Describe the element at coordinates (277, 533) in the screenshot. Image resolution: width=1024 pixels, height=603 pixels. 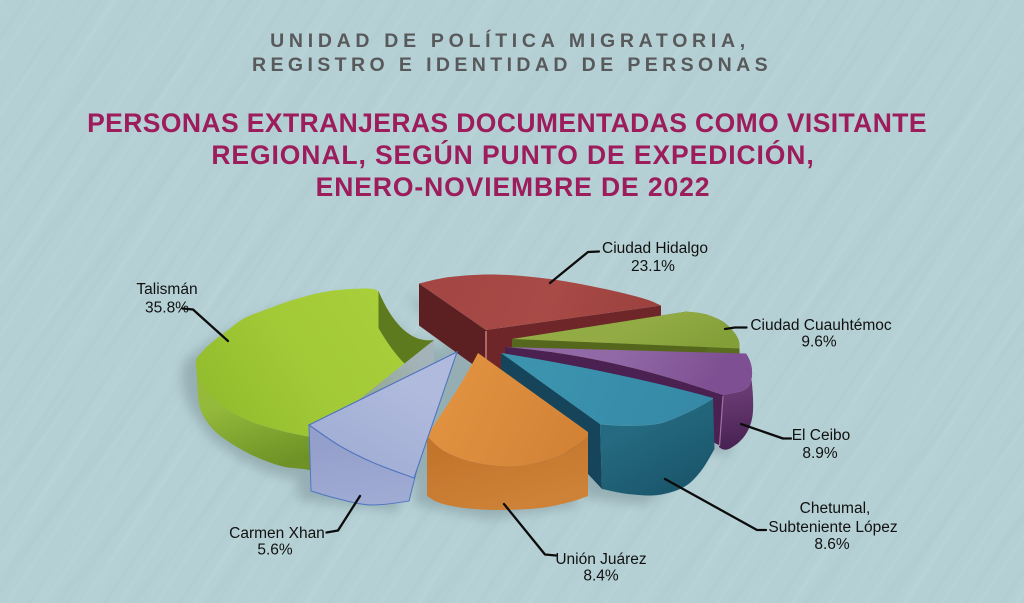
I see `svg-text: Carmen Xhan` at that location.